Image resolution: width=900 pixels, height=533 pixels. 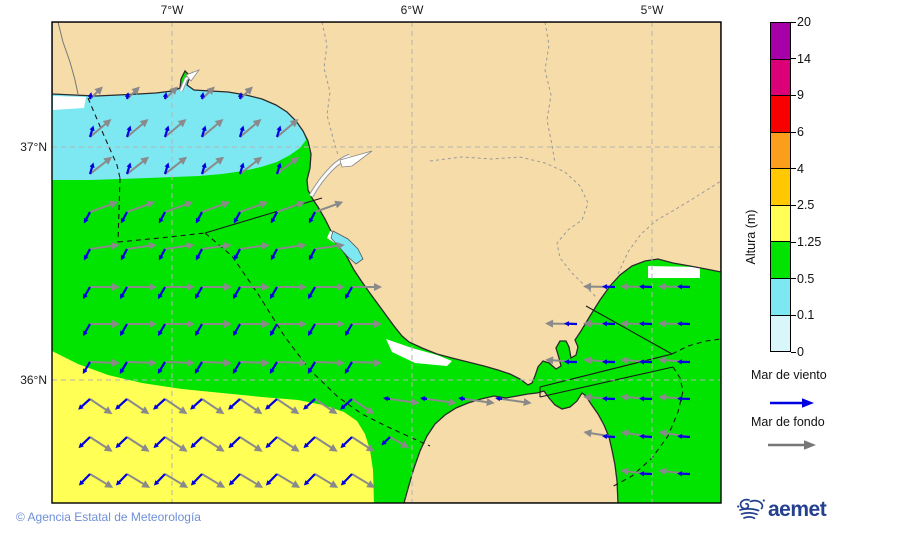 What do you see at coordinates (806, 205) in the screenshot?
I see `colorbar-tick-label: 2.5` at bounding box center [806, 205].